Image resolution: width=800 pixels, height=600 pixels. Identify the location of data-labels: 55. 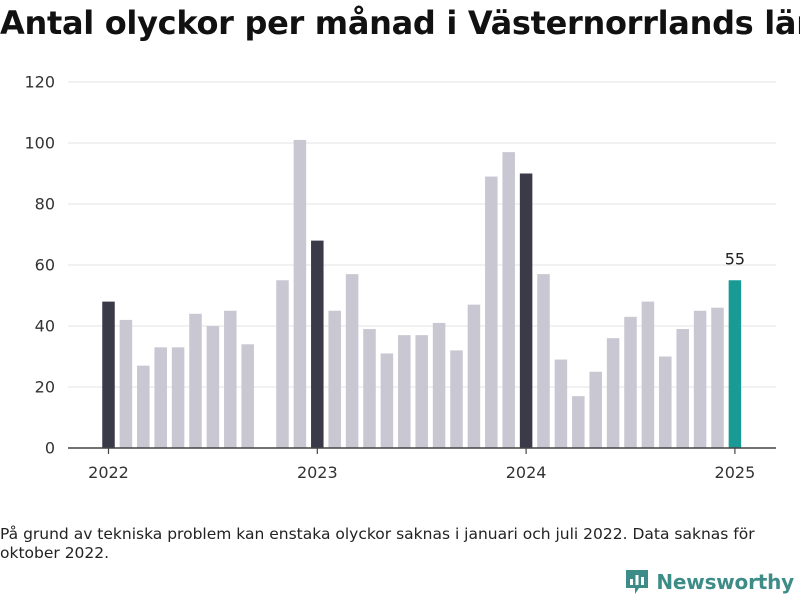
(735, 258).